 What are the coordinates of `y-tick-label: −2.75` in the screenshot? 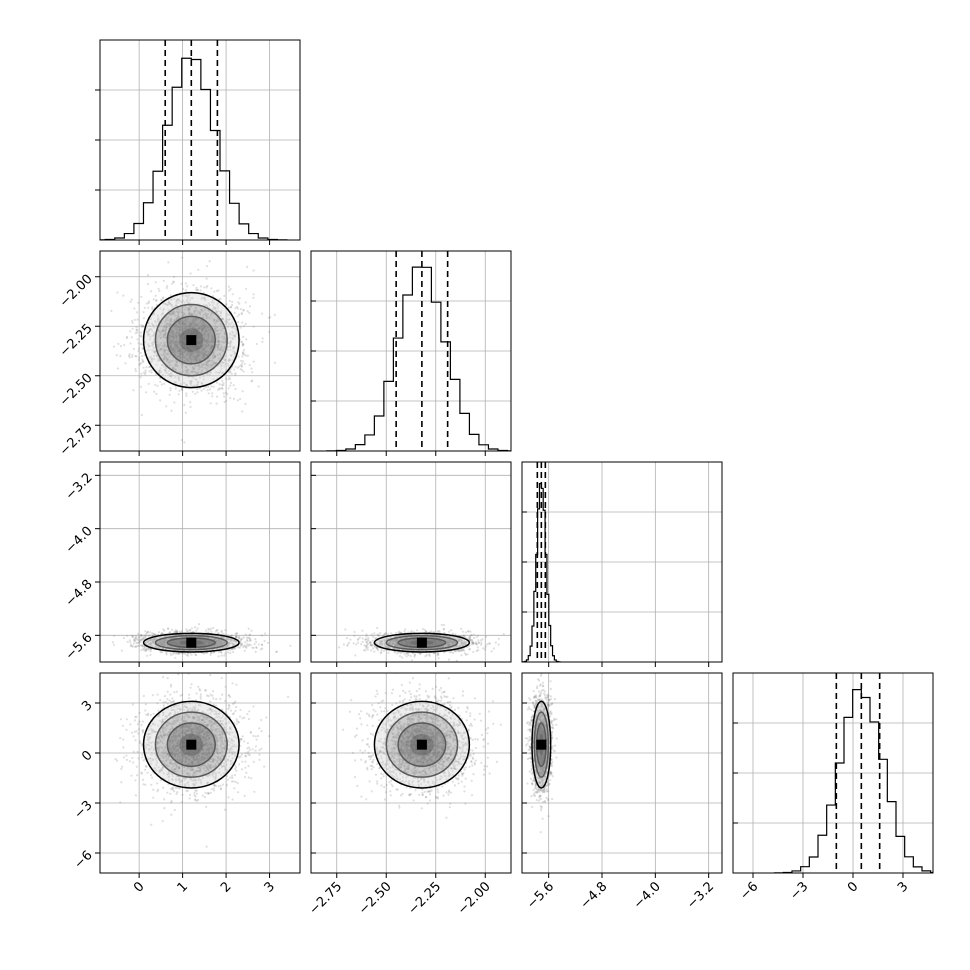 It's located at (76, 439).